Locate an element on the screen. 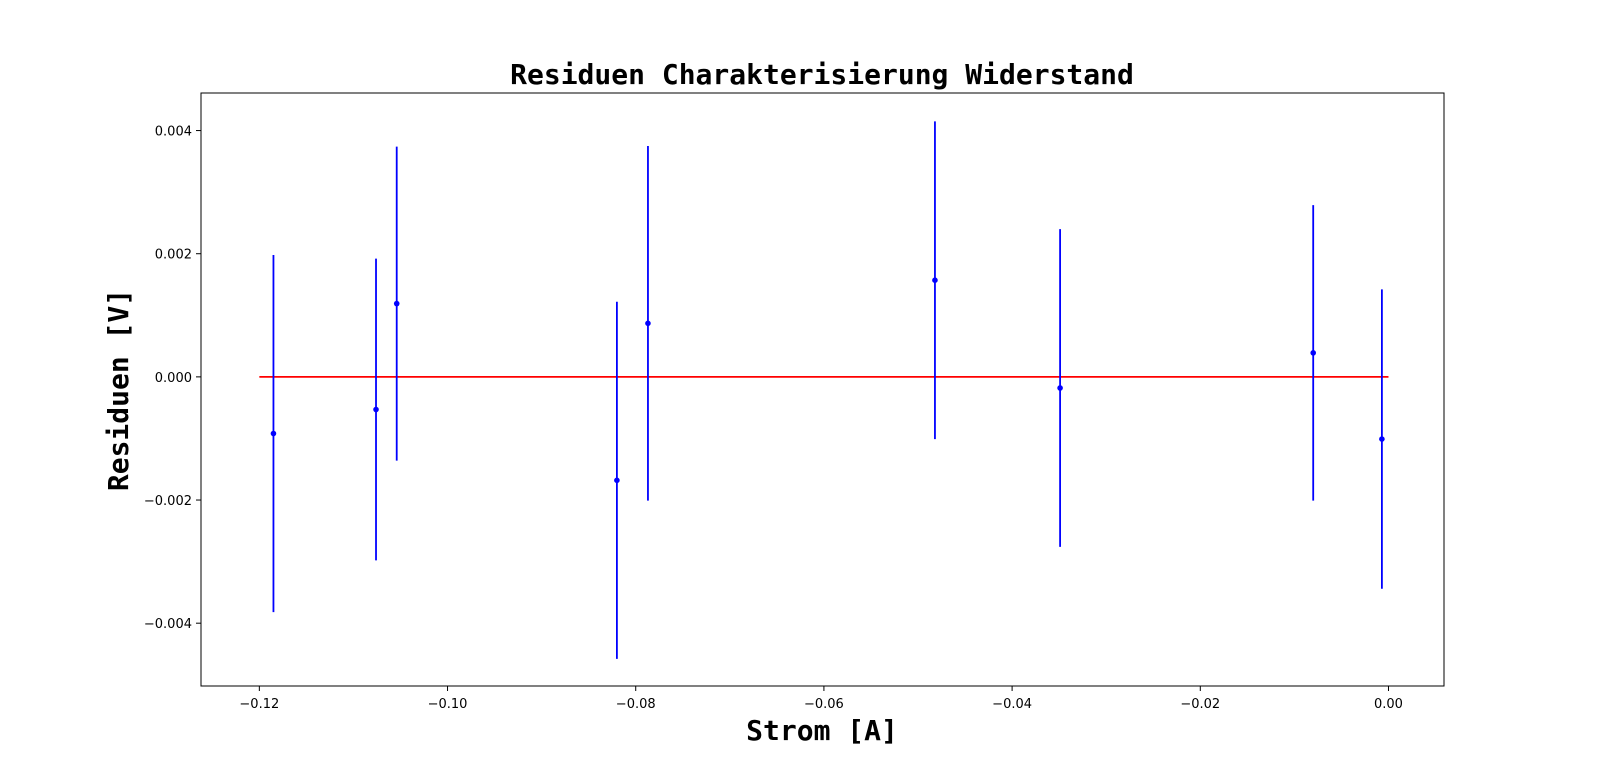 The height and width of the screenshot is (769, 1600). x-axis-ticks: −0.12 −0.10 −0.08 −0.06 −0.04 −0.02 0.00 is located at coordinates (821, 699).